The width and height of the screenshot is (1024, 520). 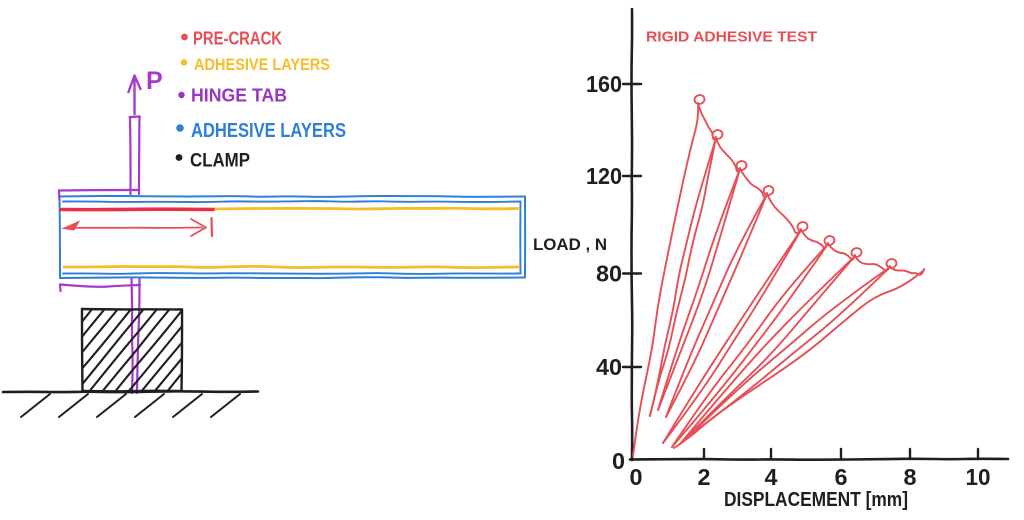 What do you see at coordinates (978, 477) in the screenshot?
I see `svg-text: 10` at bounding box center [978, 477].